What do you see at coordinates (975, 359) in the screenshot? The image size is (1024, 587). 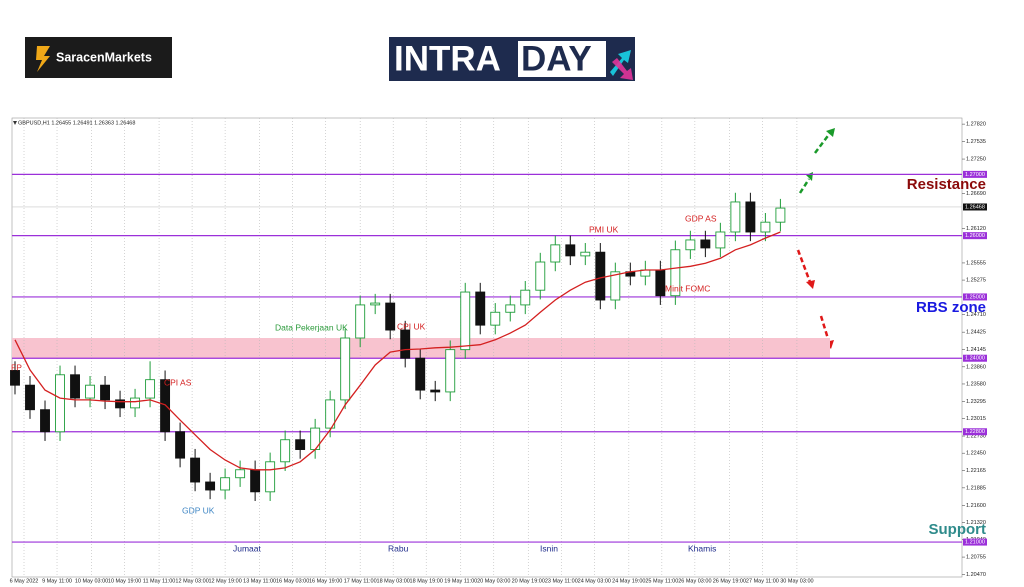 I see `level-label: 1.24000` at bounding box center [975, 359].